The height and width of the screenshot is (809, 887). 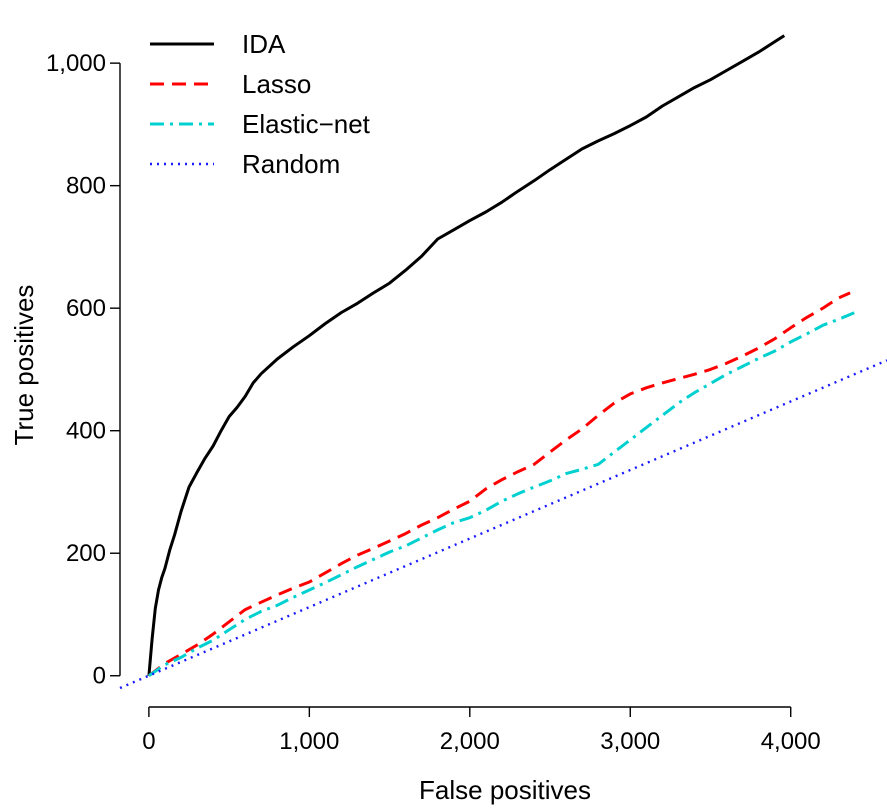 What do you see at coordinates (309, 741) in the screenshot?
I see `x-tick-label: 1,000` at bounding box center [309, 741].